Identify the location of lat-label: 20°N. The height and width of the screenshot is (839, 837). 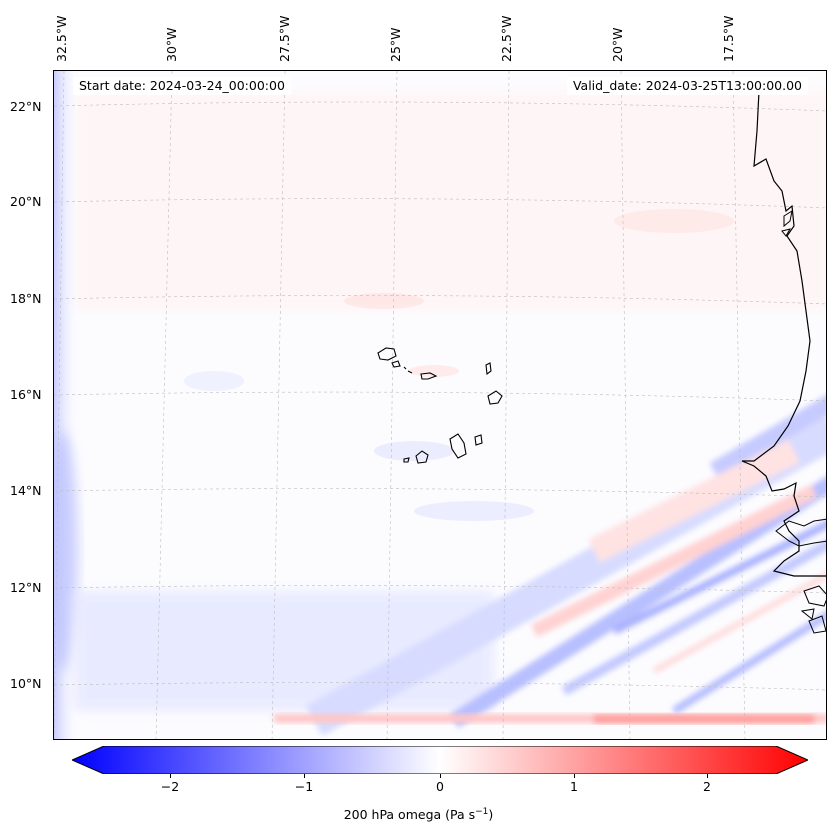
(26, 201).